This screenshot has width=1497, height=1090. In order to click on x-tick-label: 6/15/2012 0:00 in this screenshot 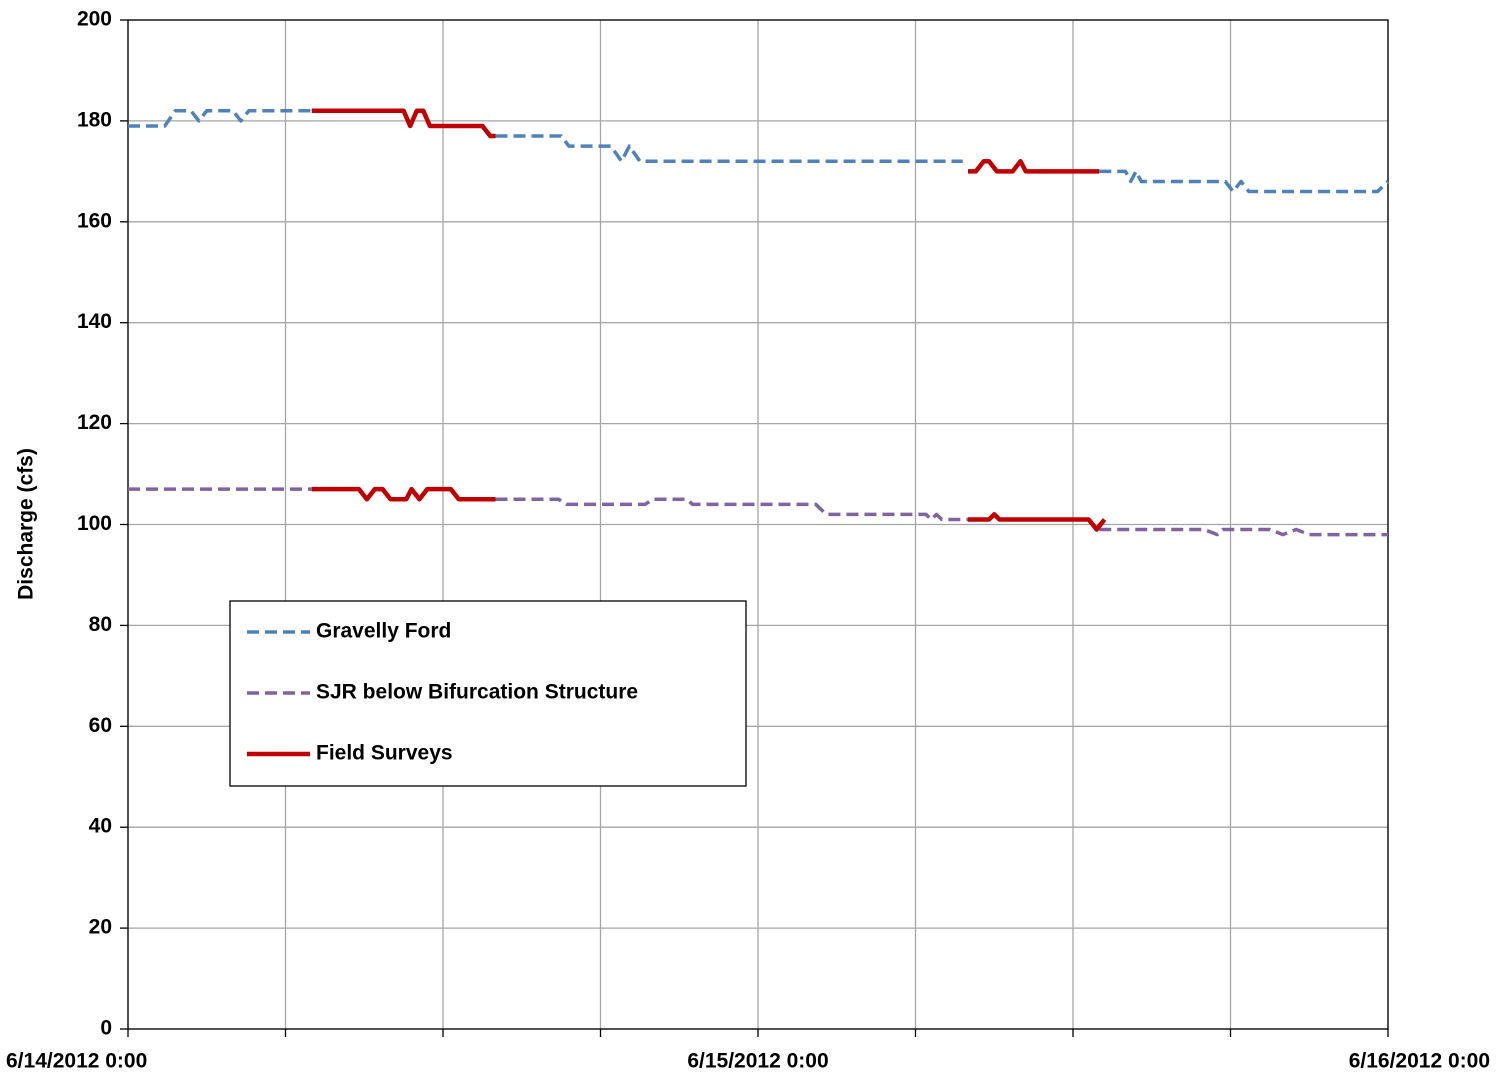, I will do `click(757, 1061)`.